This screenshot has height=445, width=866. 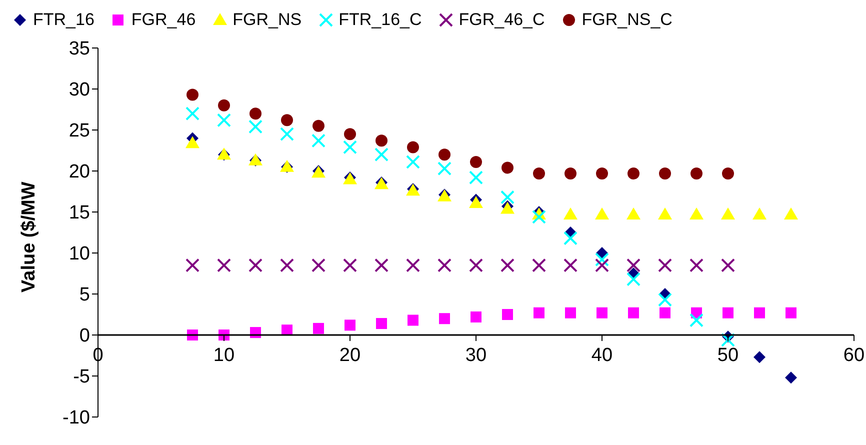 What do you see at coordinates (84, 295) in the screenshot?
I see `y-tick-label: 5` at bounding box center [84, 295].